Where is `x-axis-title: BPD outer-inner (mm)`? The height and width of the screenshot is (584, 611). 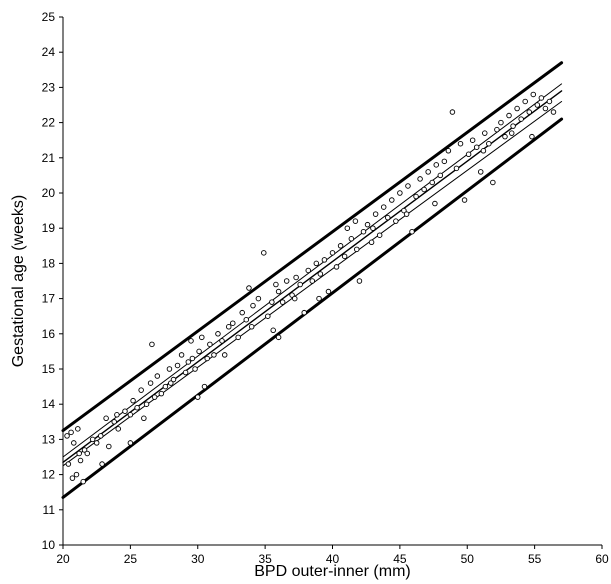 x-axis-title: BPD outer-inner (mm) is located at coordinates (332, 571).